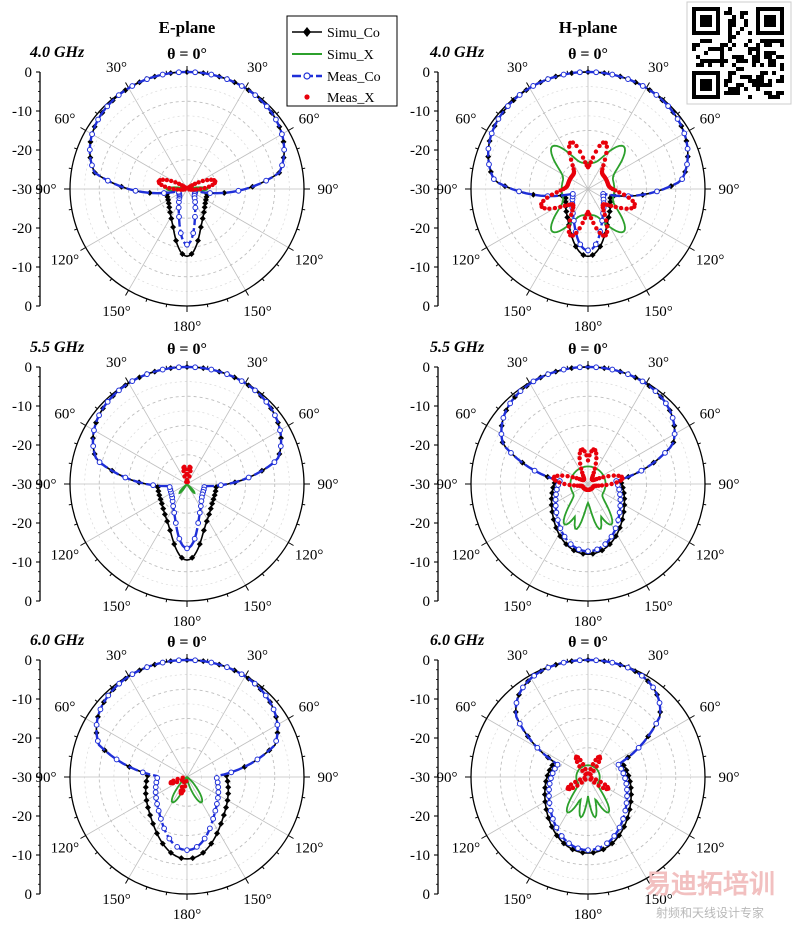 The height and width of the screenshot is (928, 794). What do you see at coordinates (447, 485) in the screenshot?
I see `angle-label: 90°` at bounding box center [447, 485].